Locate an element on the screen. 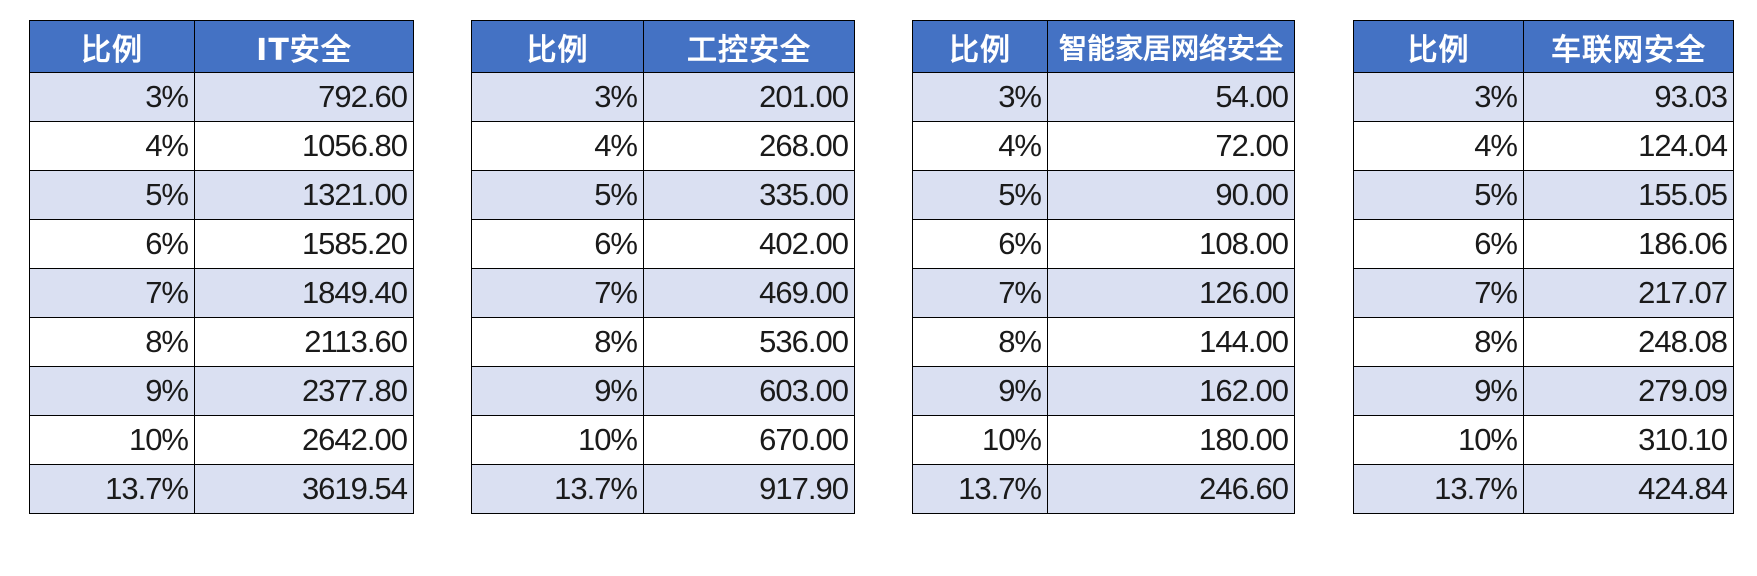 Image resolution: width=1757 pixels, height=576 pixels. column-header-value: 车联网安全 is located at coordinates (1628, 46).